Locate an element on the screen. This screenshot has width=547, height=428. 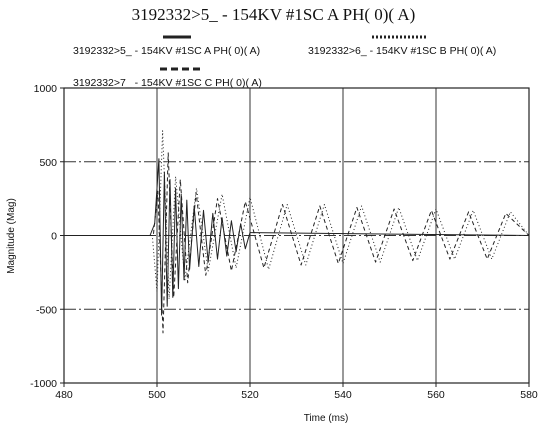
legend-label-phase-c: 3192332>7_ - 154KV #1SC C PH( 0)( A) is located at coordinates (167, 83).